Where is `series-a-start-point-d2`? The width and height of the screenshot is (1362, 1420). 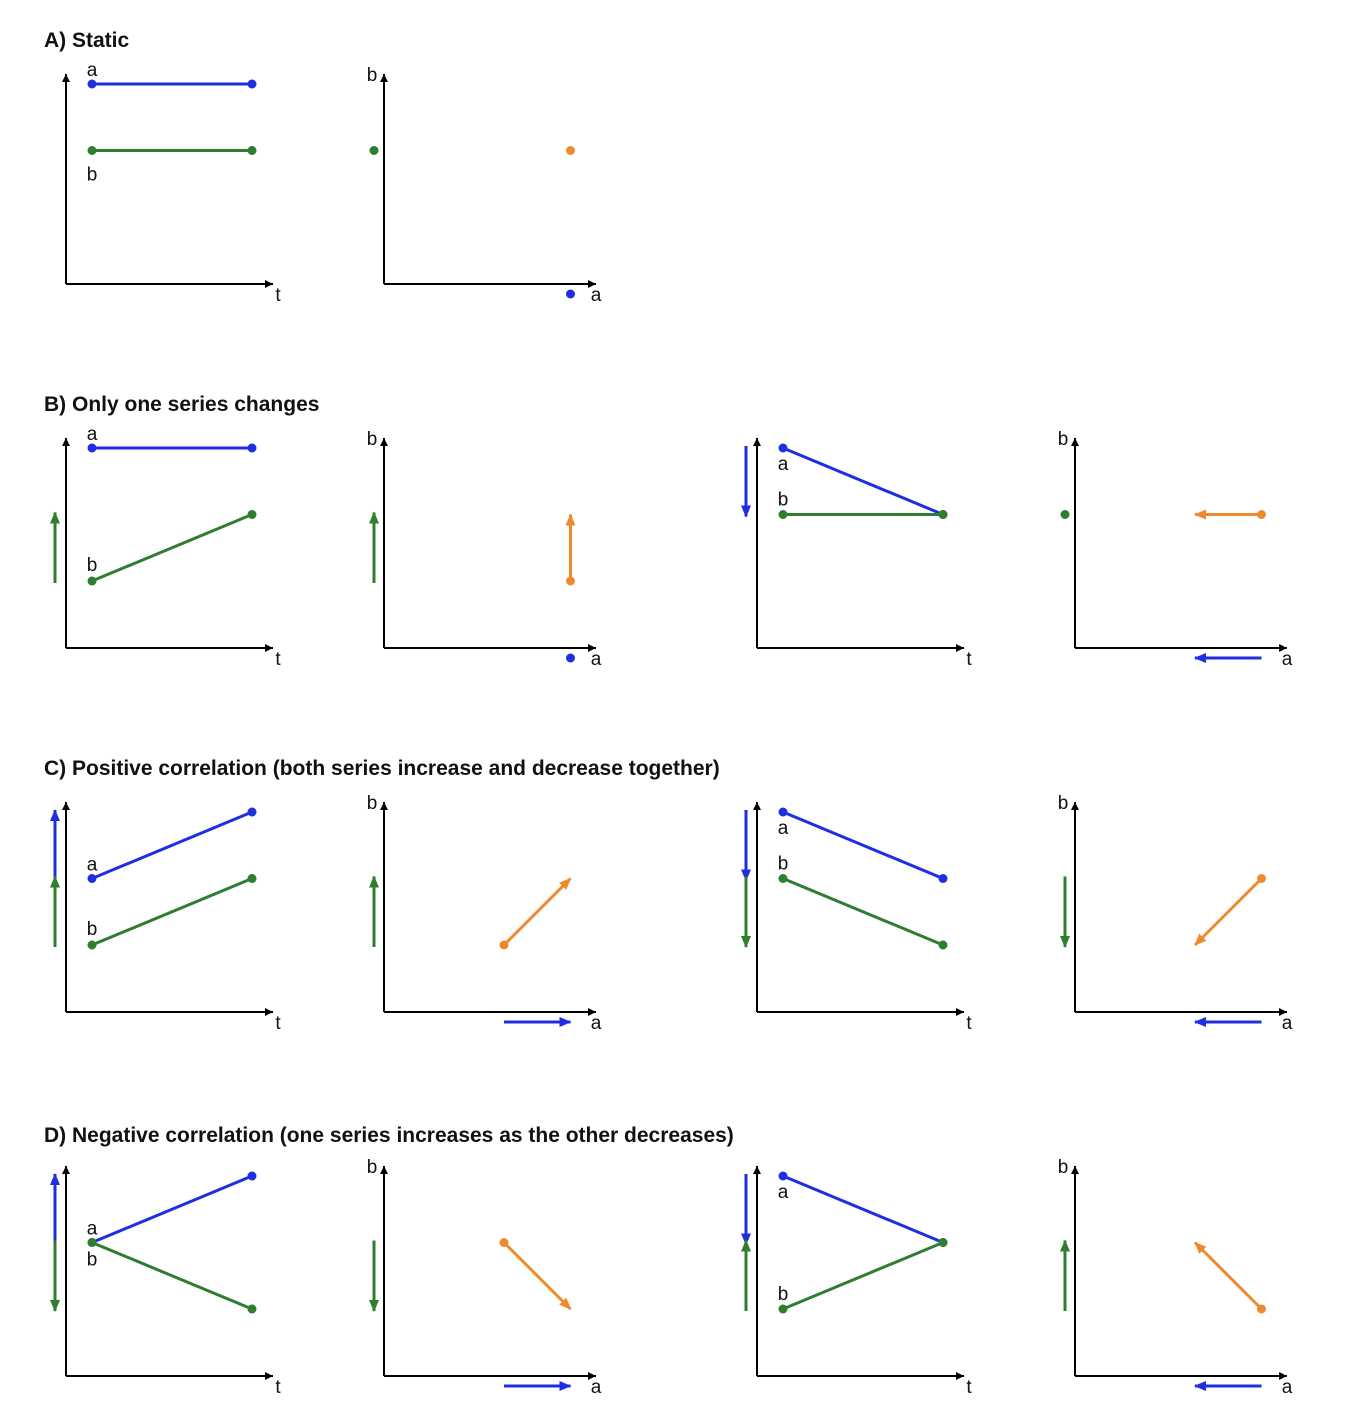 series-a-start-point-d2 is located at coordinates (783, 1176).